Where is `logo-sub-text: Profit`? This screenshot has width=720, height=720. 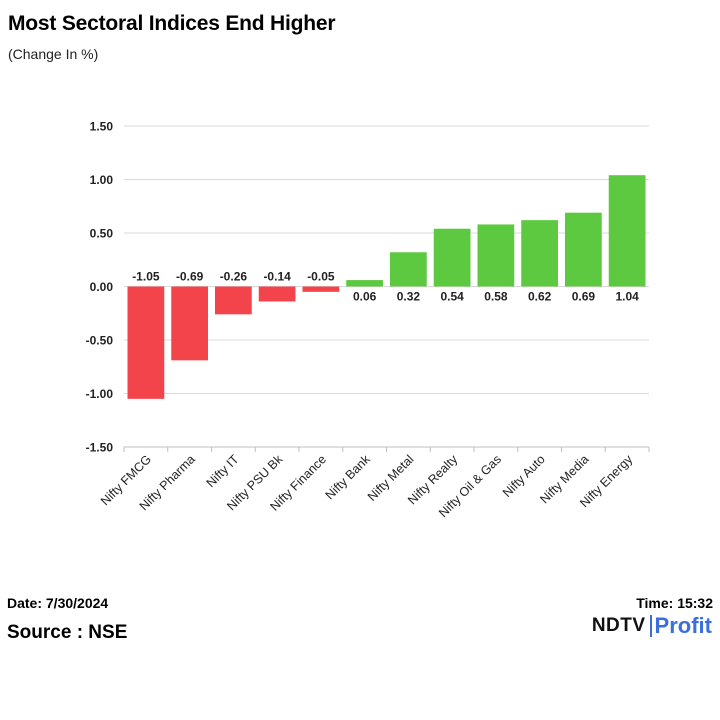 logo-sub-text: Profit is located at coordinates (683, 625).